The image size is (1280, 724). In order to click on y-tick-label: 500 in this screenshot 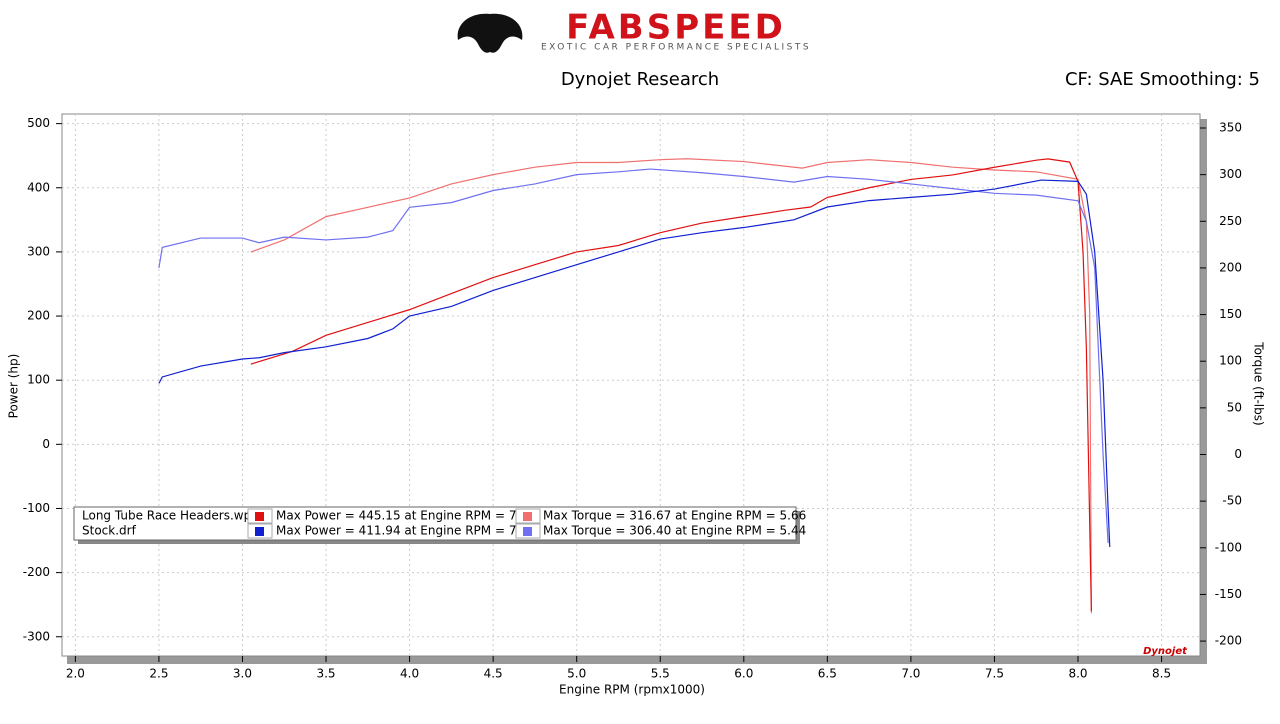, I will do `click(38, 123)`.